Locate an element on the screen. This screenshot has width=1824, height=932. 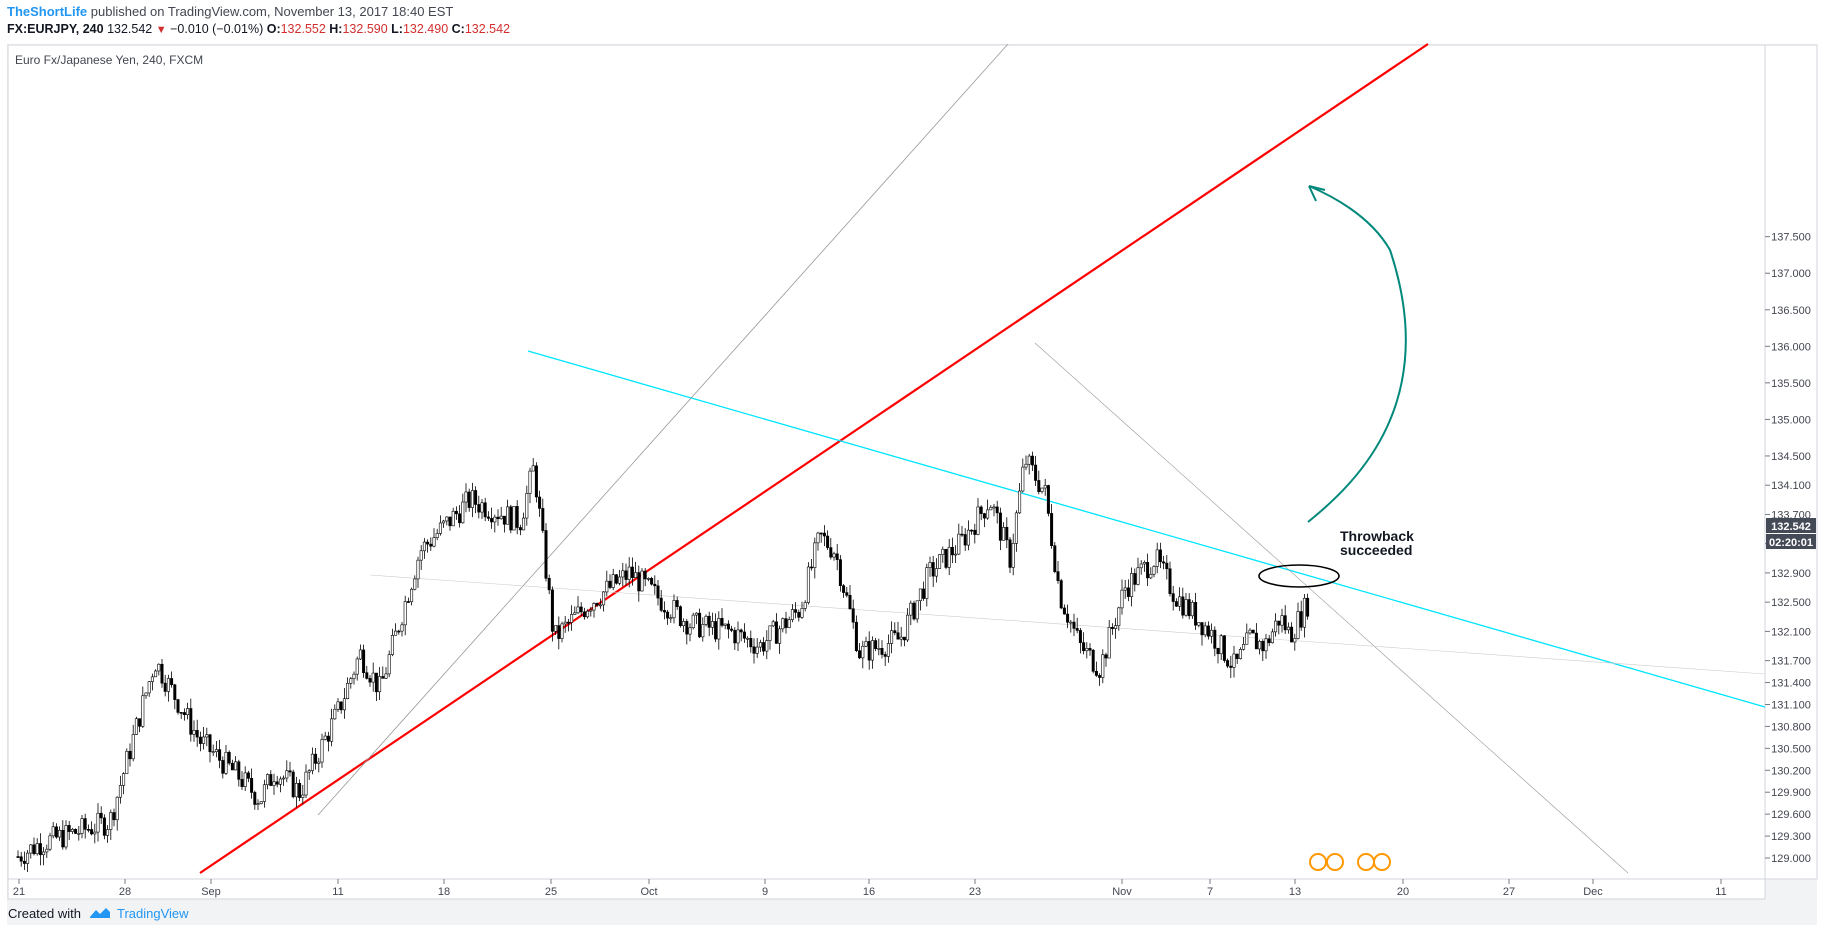
time-axis is located at coordinates (886, 889).